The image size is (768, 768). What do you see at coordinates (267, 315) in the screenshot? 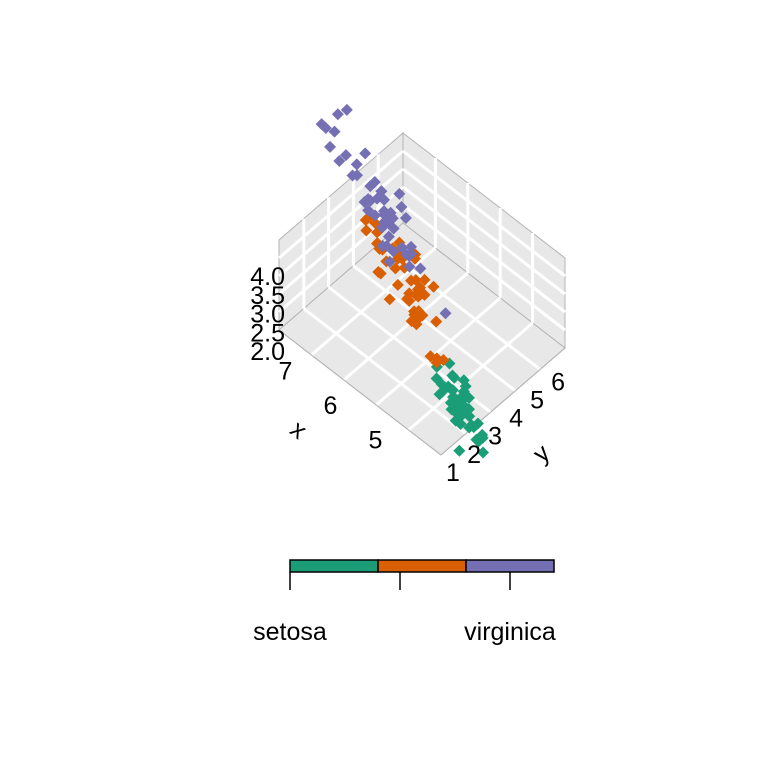
I see `z-tick-label: 3.0` at bounding box center [267, 315].